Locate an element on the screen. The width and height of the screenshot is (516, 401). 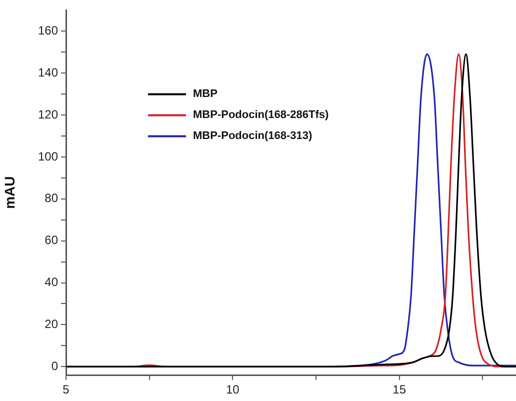
y-tick-label: 40 is located at coordinates (51, 282).